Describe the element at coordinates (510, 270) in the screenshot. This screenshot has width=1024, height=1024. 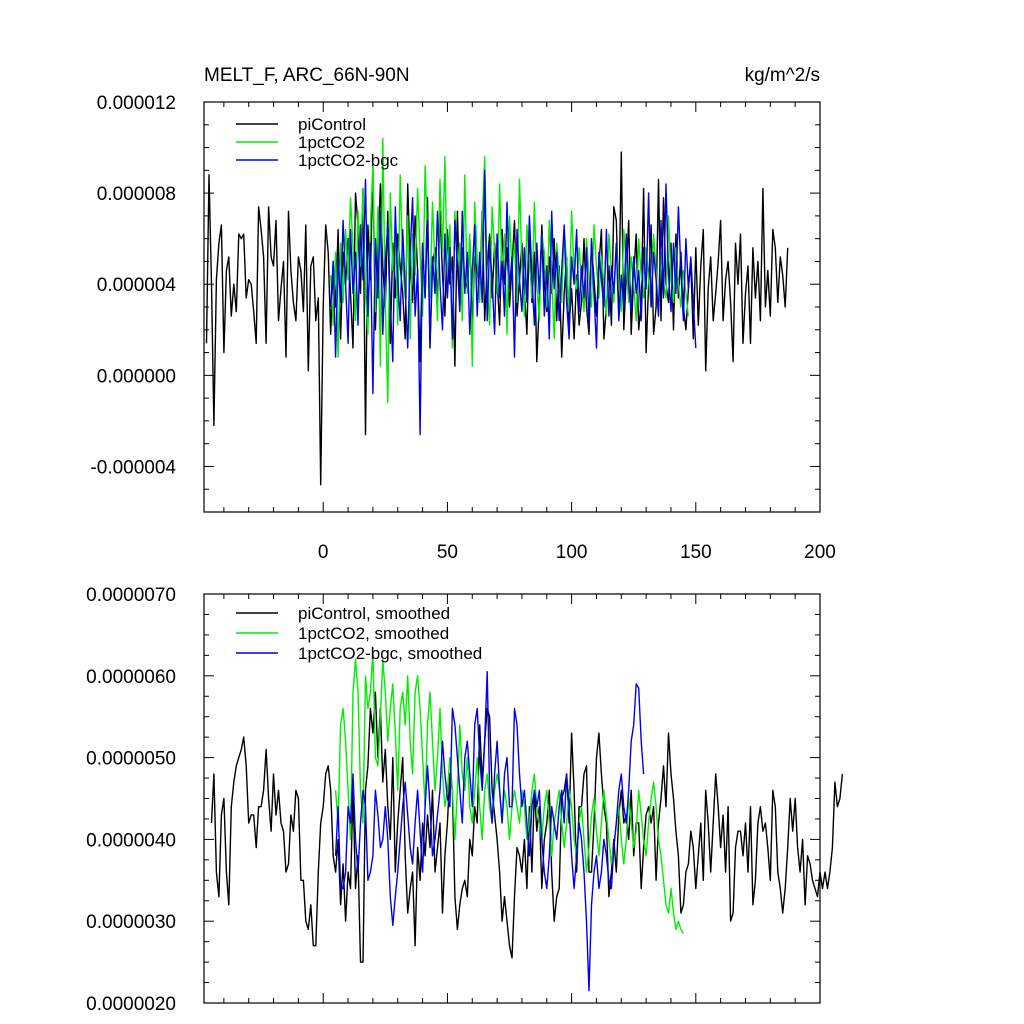
I see `series-line-1pctco2` at that location.